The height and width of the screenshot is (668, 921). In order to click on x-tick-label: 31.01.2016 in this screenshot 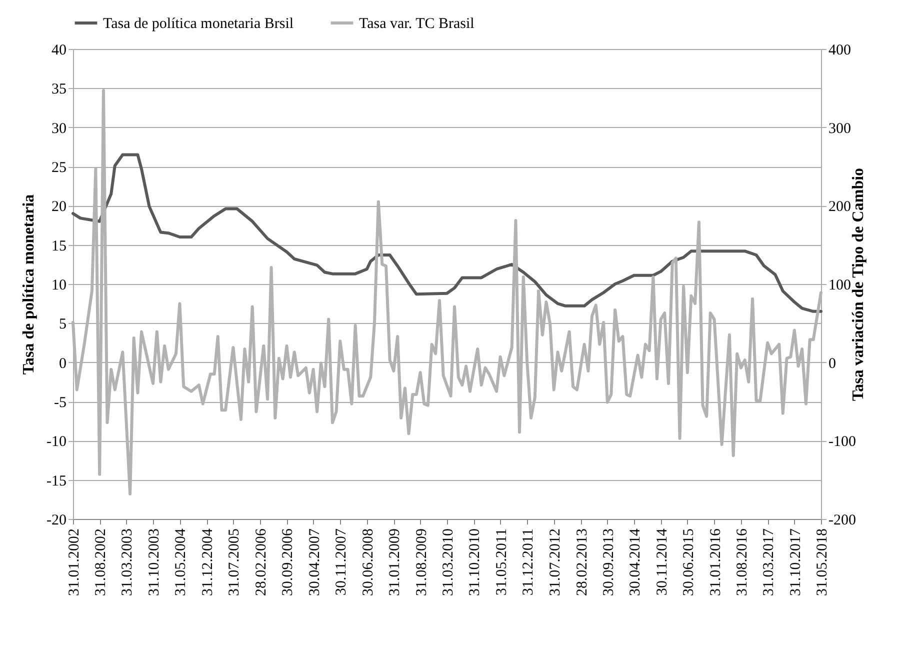, I will do `click(716, 562)`.